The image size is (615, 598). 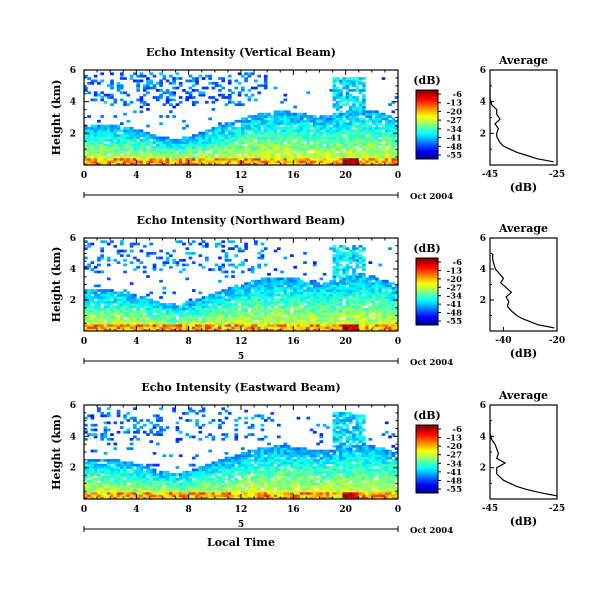 What do you see at coordinates (454, 271) in the screenshot?
I see `colorbar-tick-label: -13` at bounding box center [454, 271].